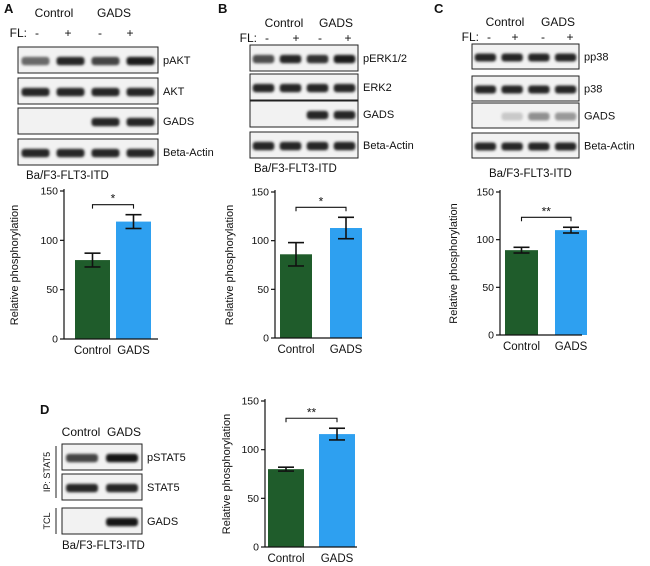 This screenshot has height=566, width=650. Describe the element at coordinates (133, 221) in the screenshot. I see `error-bar-gads` at that location.